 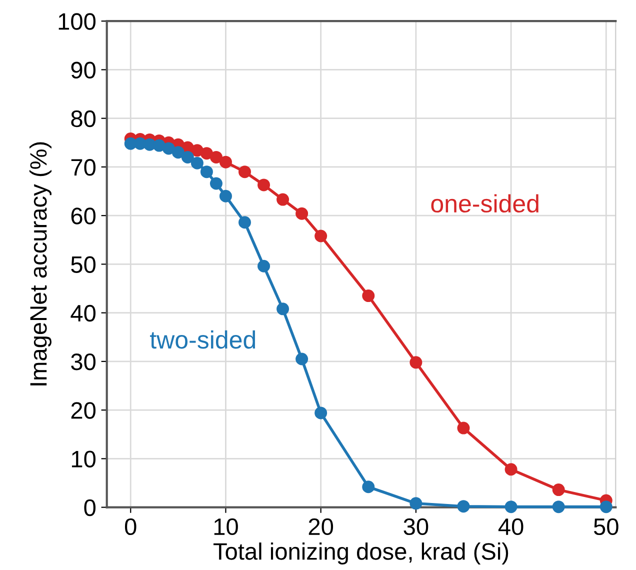 I want to click on y-axis-title: ImageNet accuracy (%), so click(x=40, y=264).